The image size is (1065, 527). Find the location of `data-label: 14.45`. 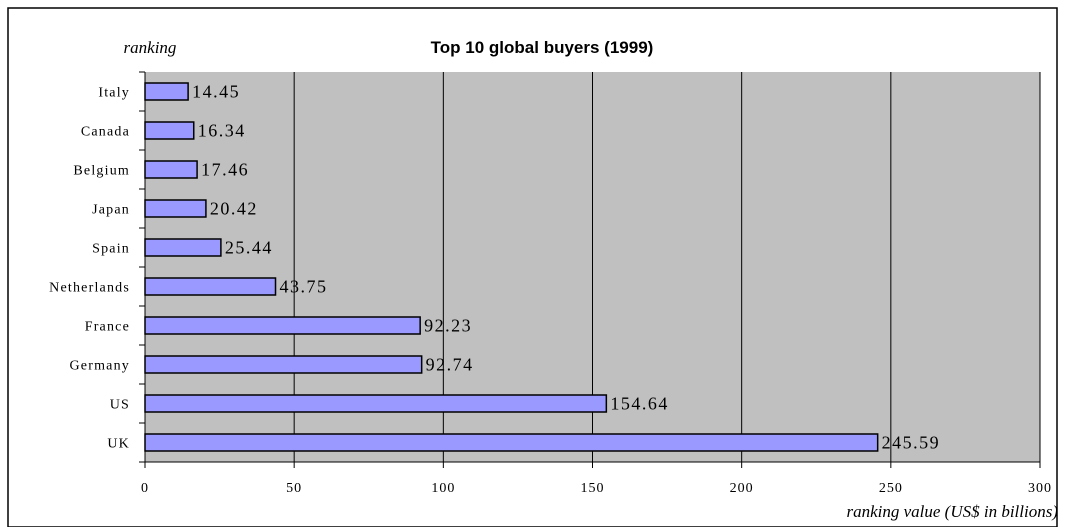

data-label: 14.45 is located at coordinates (216, 92).